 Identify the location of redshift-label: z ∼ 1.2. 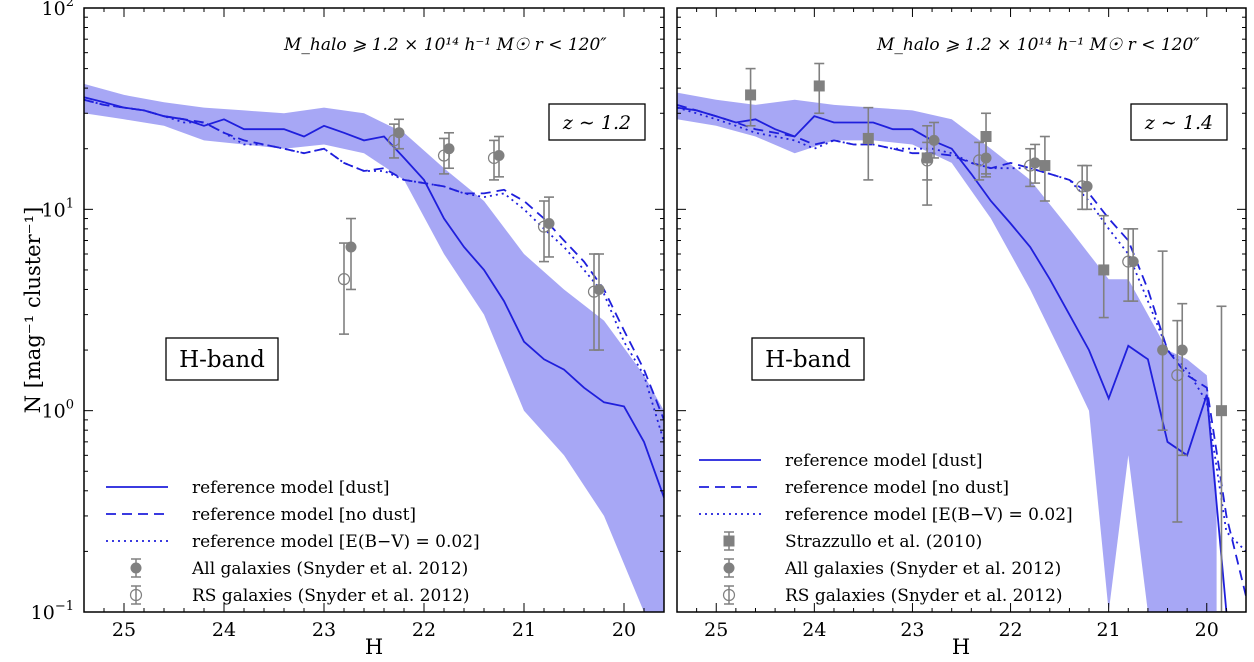
(596, 123).